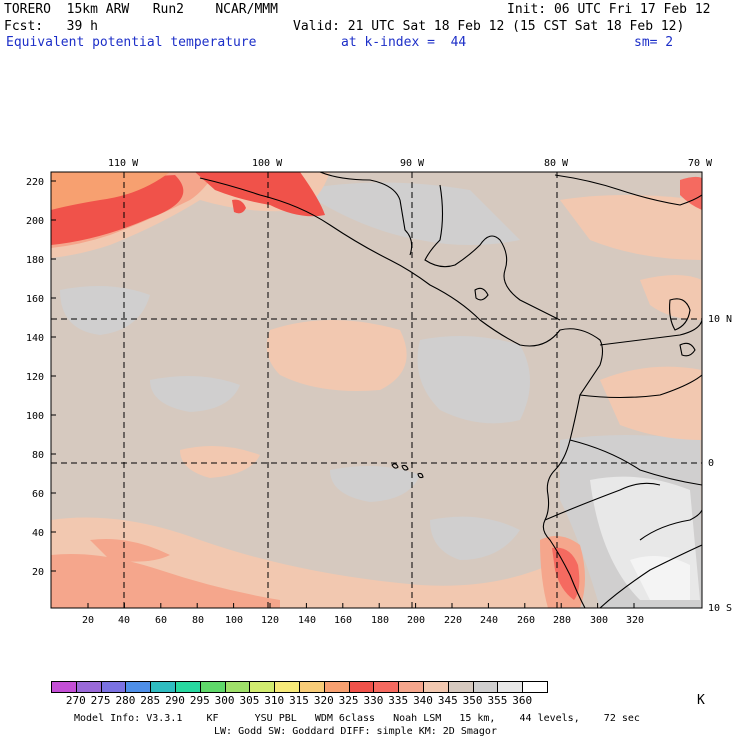  I want to click on lon-label-70w: 70 W, so click(700, 163).